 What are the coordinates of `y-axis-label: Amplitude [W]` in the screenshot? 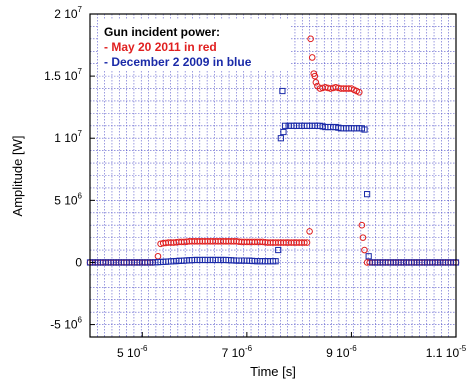 It's located at (17, 176).